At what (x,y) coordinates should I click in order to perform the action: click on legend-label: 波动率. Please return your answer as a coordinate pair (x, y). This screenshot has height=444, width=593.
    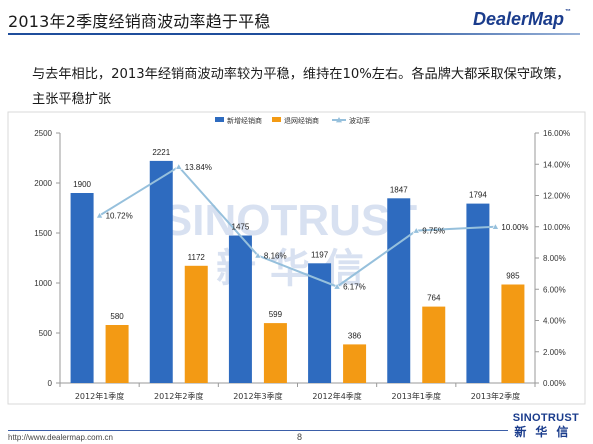
    Looking at the image, I should click on (359, 120).